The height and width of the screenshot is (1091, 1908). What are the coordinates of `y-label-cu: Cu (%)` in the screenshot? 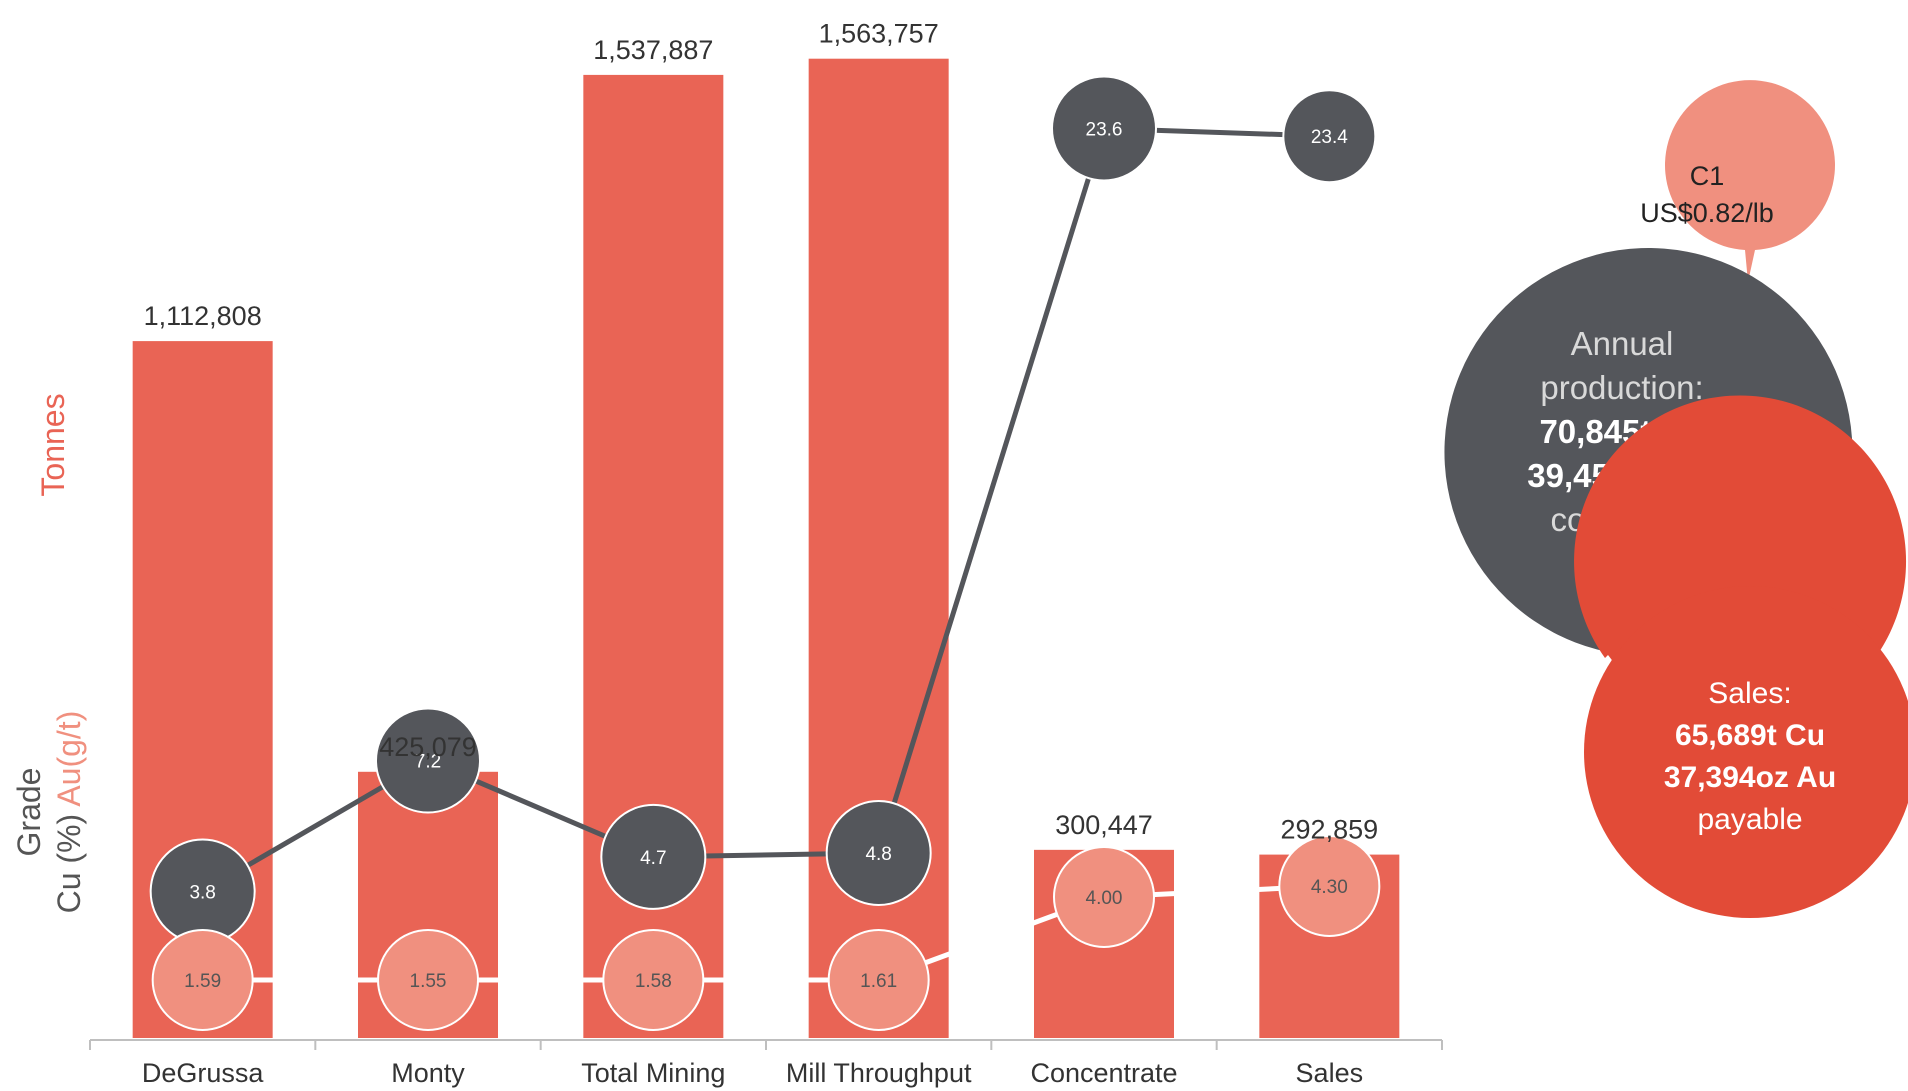 It's located at (69, 860).